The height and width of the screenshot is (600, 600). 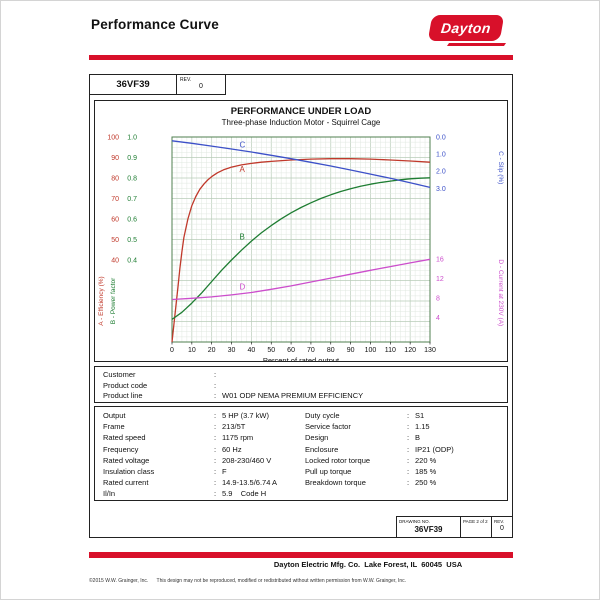 I want to click on model-number-box: 36VF39, so click(x=133, y=84).